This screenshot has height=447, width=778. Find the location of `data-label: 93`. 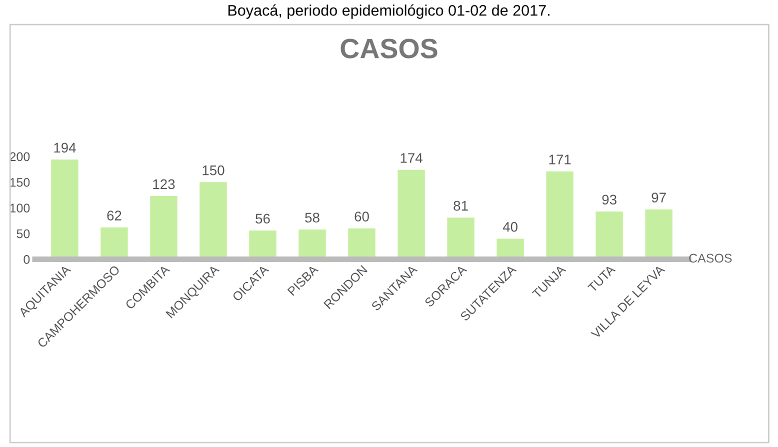

data-label: 93 is located at coordinates (609, 199).